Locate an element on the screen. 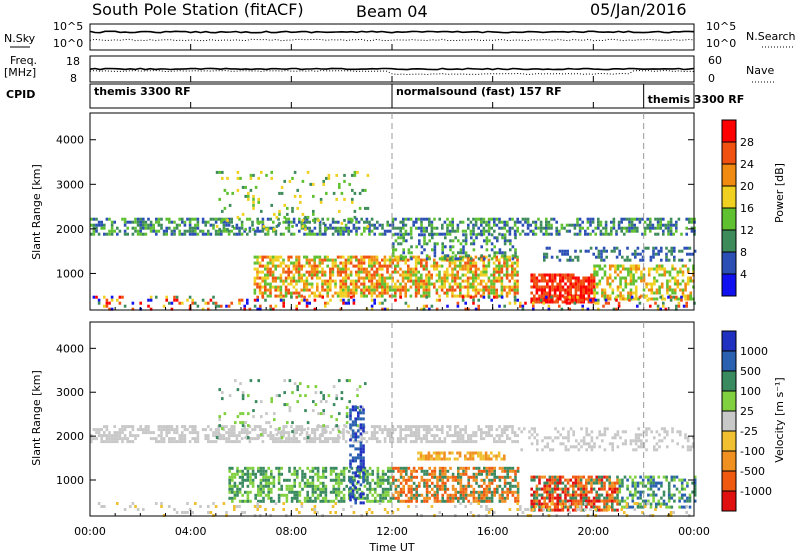  y-tick-label: 3000 is located at coordinates (70, 184).